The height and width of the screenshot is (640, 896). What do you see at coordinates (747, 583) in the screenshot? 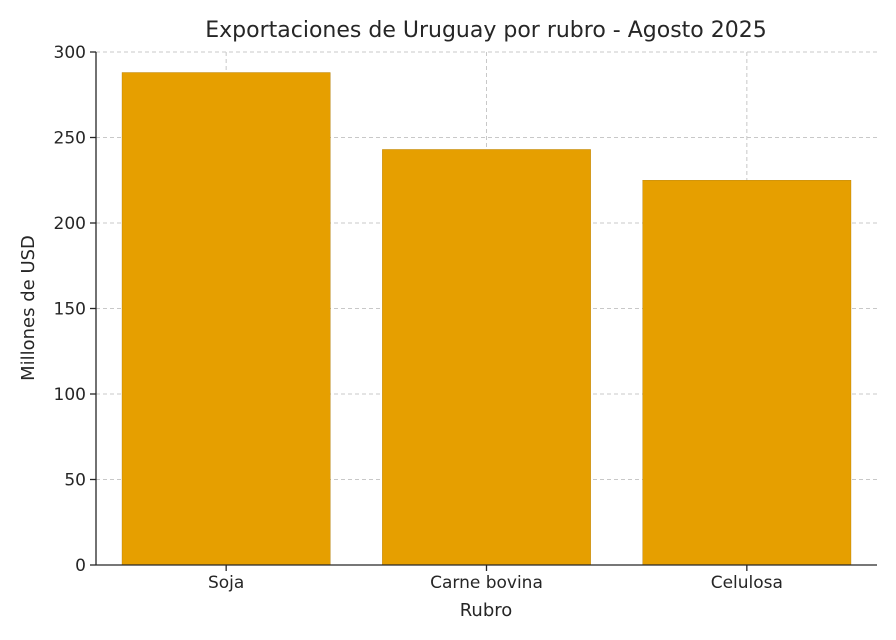
I see `x-tick-label: Celulosa` at bounding box center [747, 583].